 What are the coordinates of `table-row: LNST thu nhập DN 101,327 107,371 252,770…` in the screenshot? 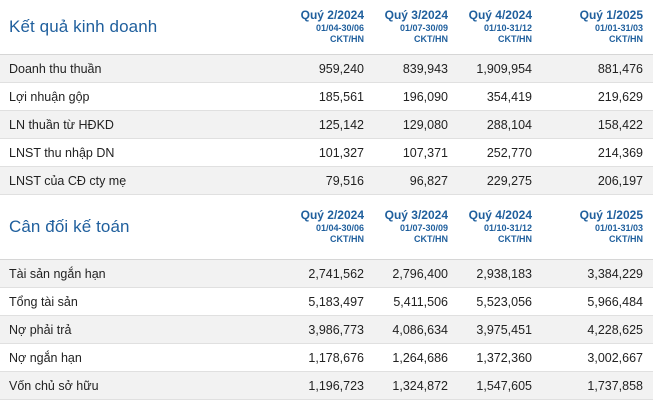 It's located at (326, 152).